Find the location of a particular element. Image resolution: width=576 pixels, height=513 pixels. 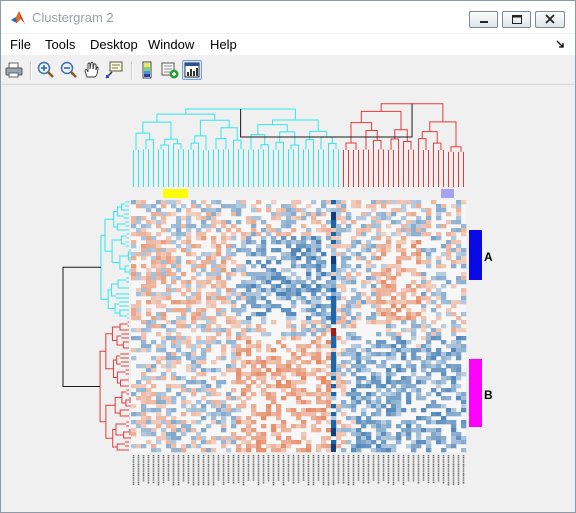

zoom-in-icon is located at coordinates (45, 69).